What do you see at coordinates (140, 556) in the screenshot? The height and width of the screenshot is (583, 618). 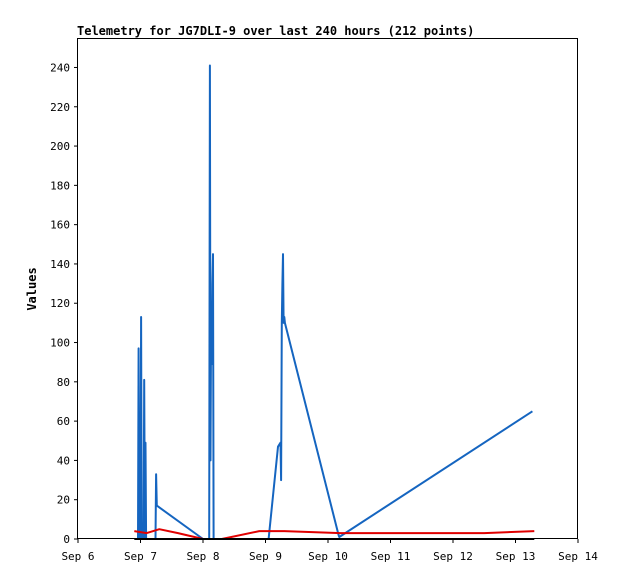 I see `x-tick-label: Sep 7` at bounding box center [140, 556].